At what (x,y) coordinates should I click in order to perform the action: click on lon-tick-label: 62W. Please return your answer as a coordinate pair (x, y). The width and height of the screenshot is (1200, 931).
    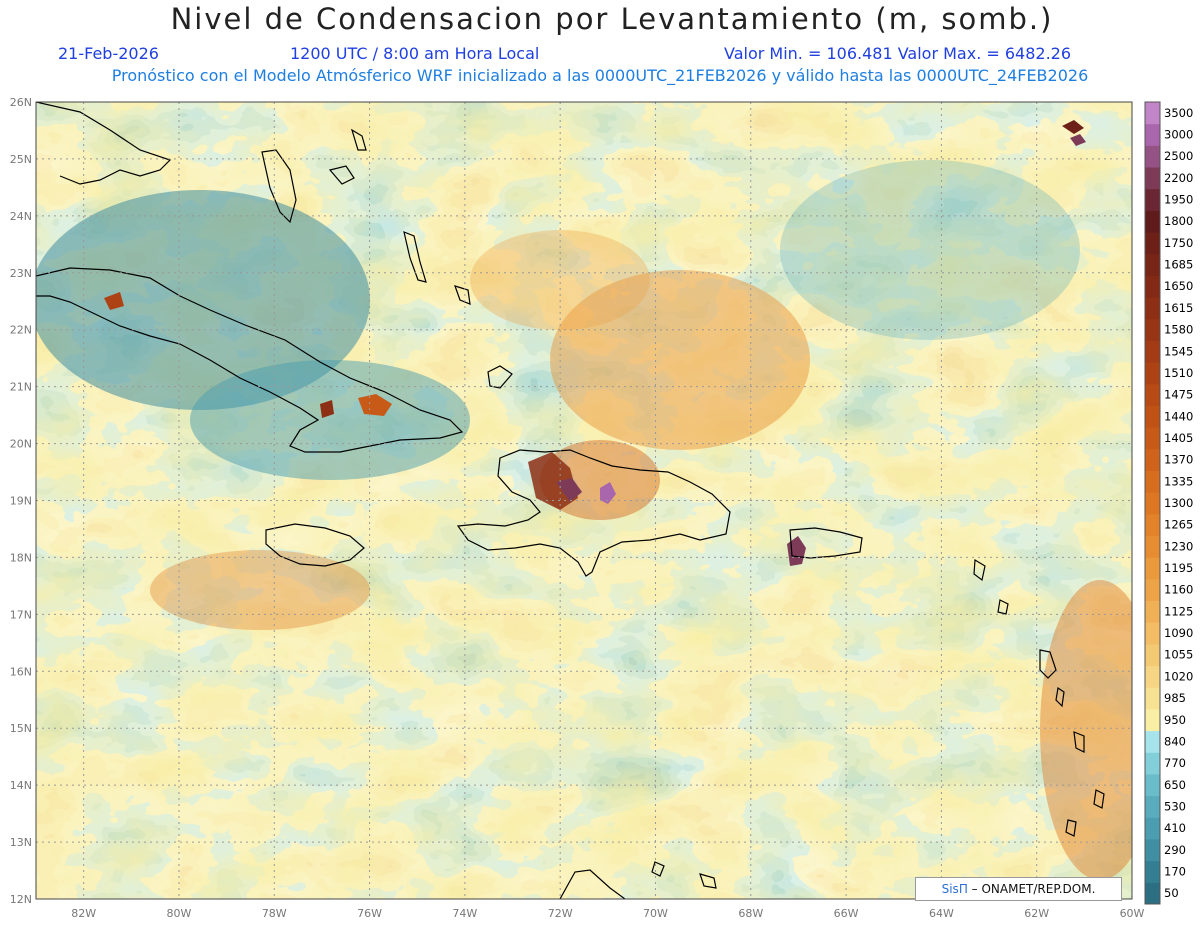
    Looking at the image, I should click on (1036, 913).